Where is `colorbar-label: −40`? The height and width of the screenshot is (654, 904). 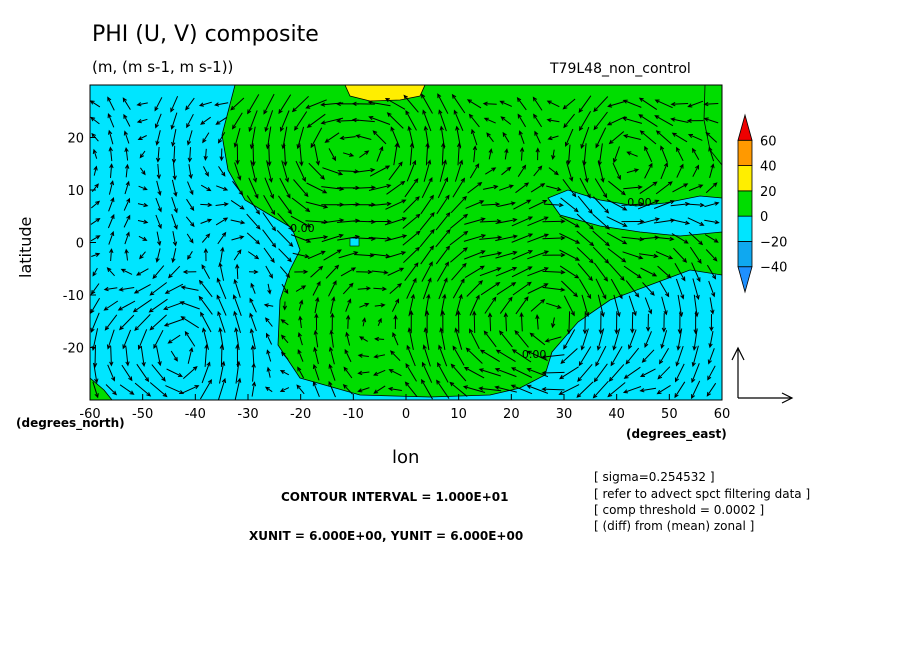
colorbar-label: −40 is located at coordinates (773, 268).